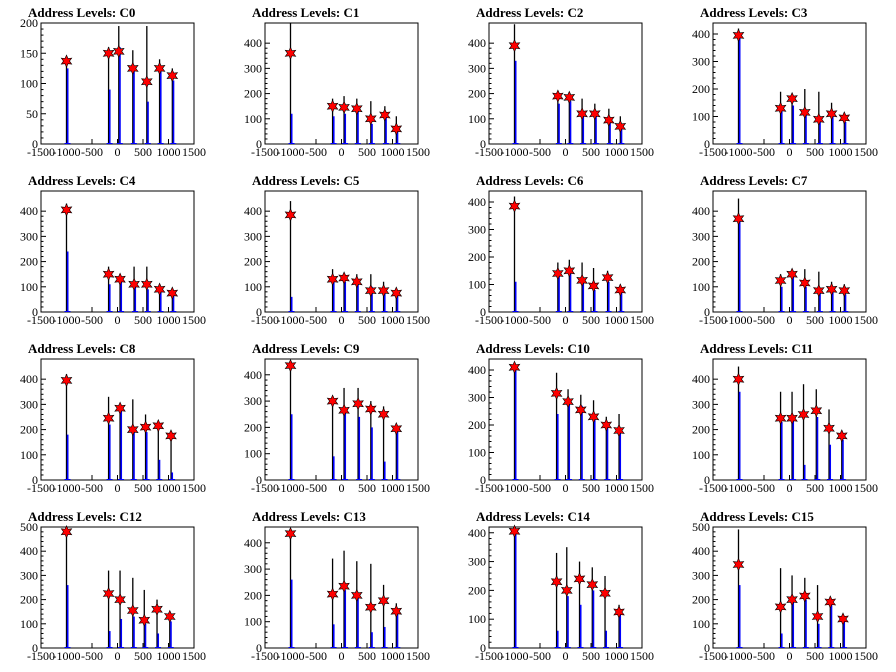 Image resolution: width=896 pixels, height=672 pixels. What do you see at coordinates (530, 180) in the screenshot?
I see `panel-title: Address Levels: C6` at bounding box center [530, 180].